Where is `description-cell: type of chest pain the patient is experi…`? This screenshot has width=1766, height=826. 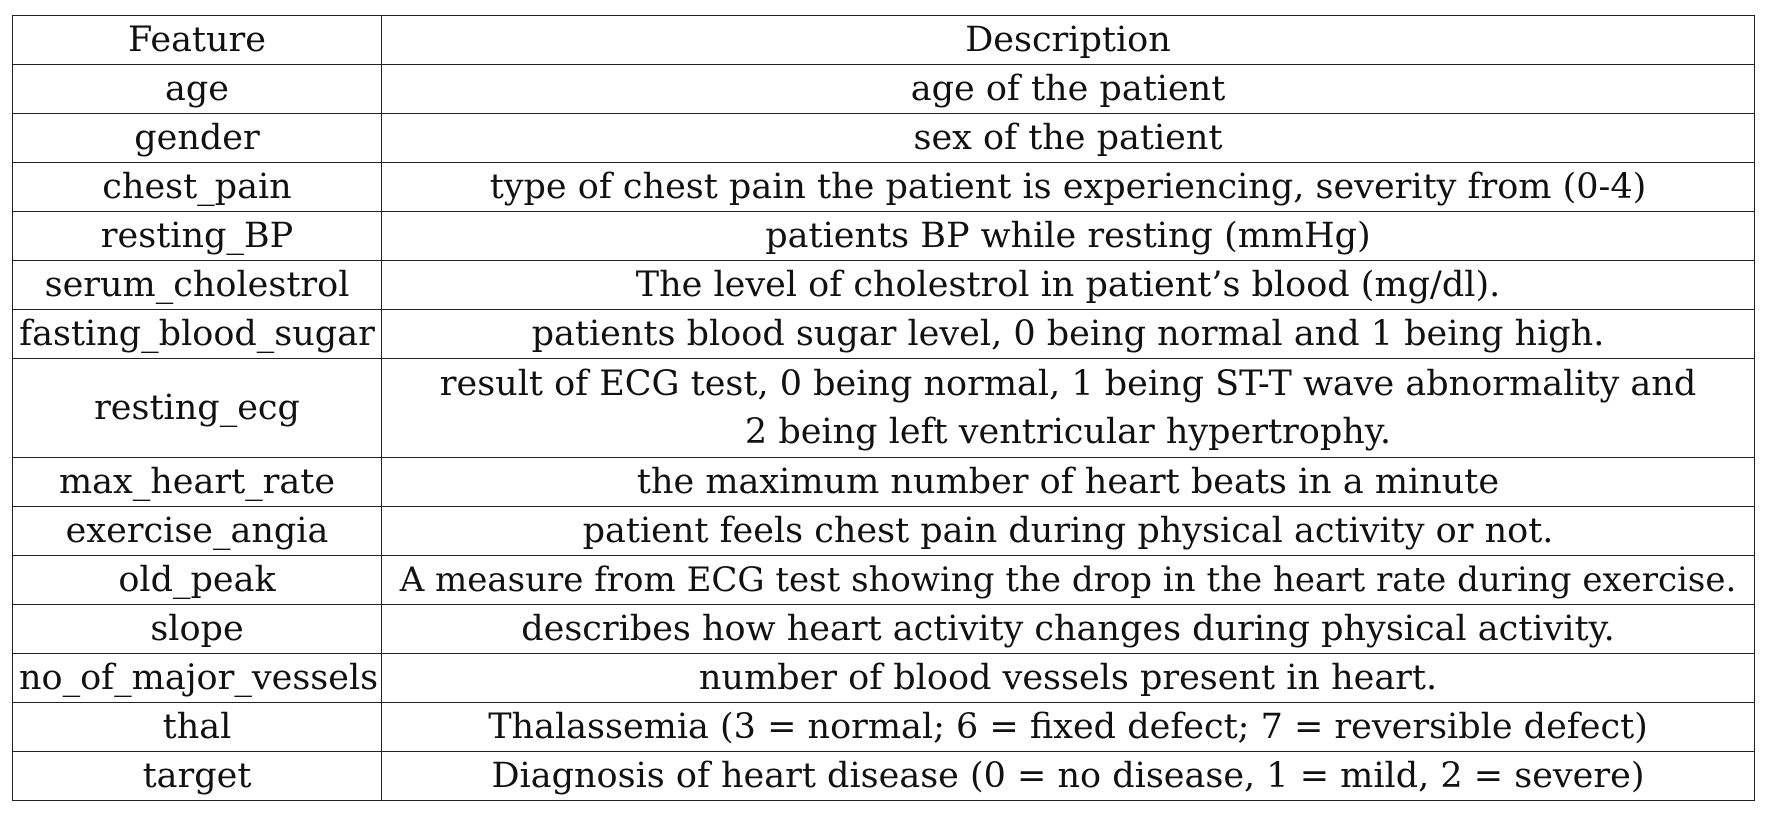
description-cell: type of chest pain the patient is experi… is located at coordinates (1068, 187).